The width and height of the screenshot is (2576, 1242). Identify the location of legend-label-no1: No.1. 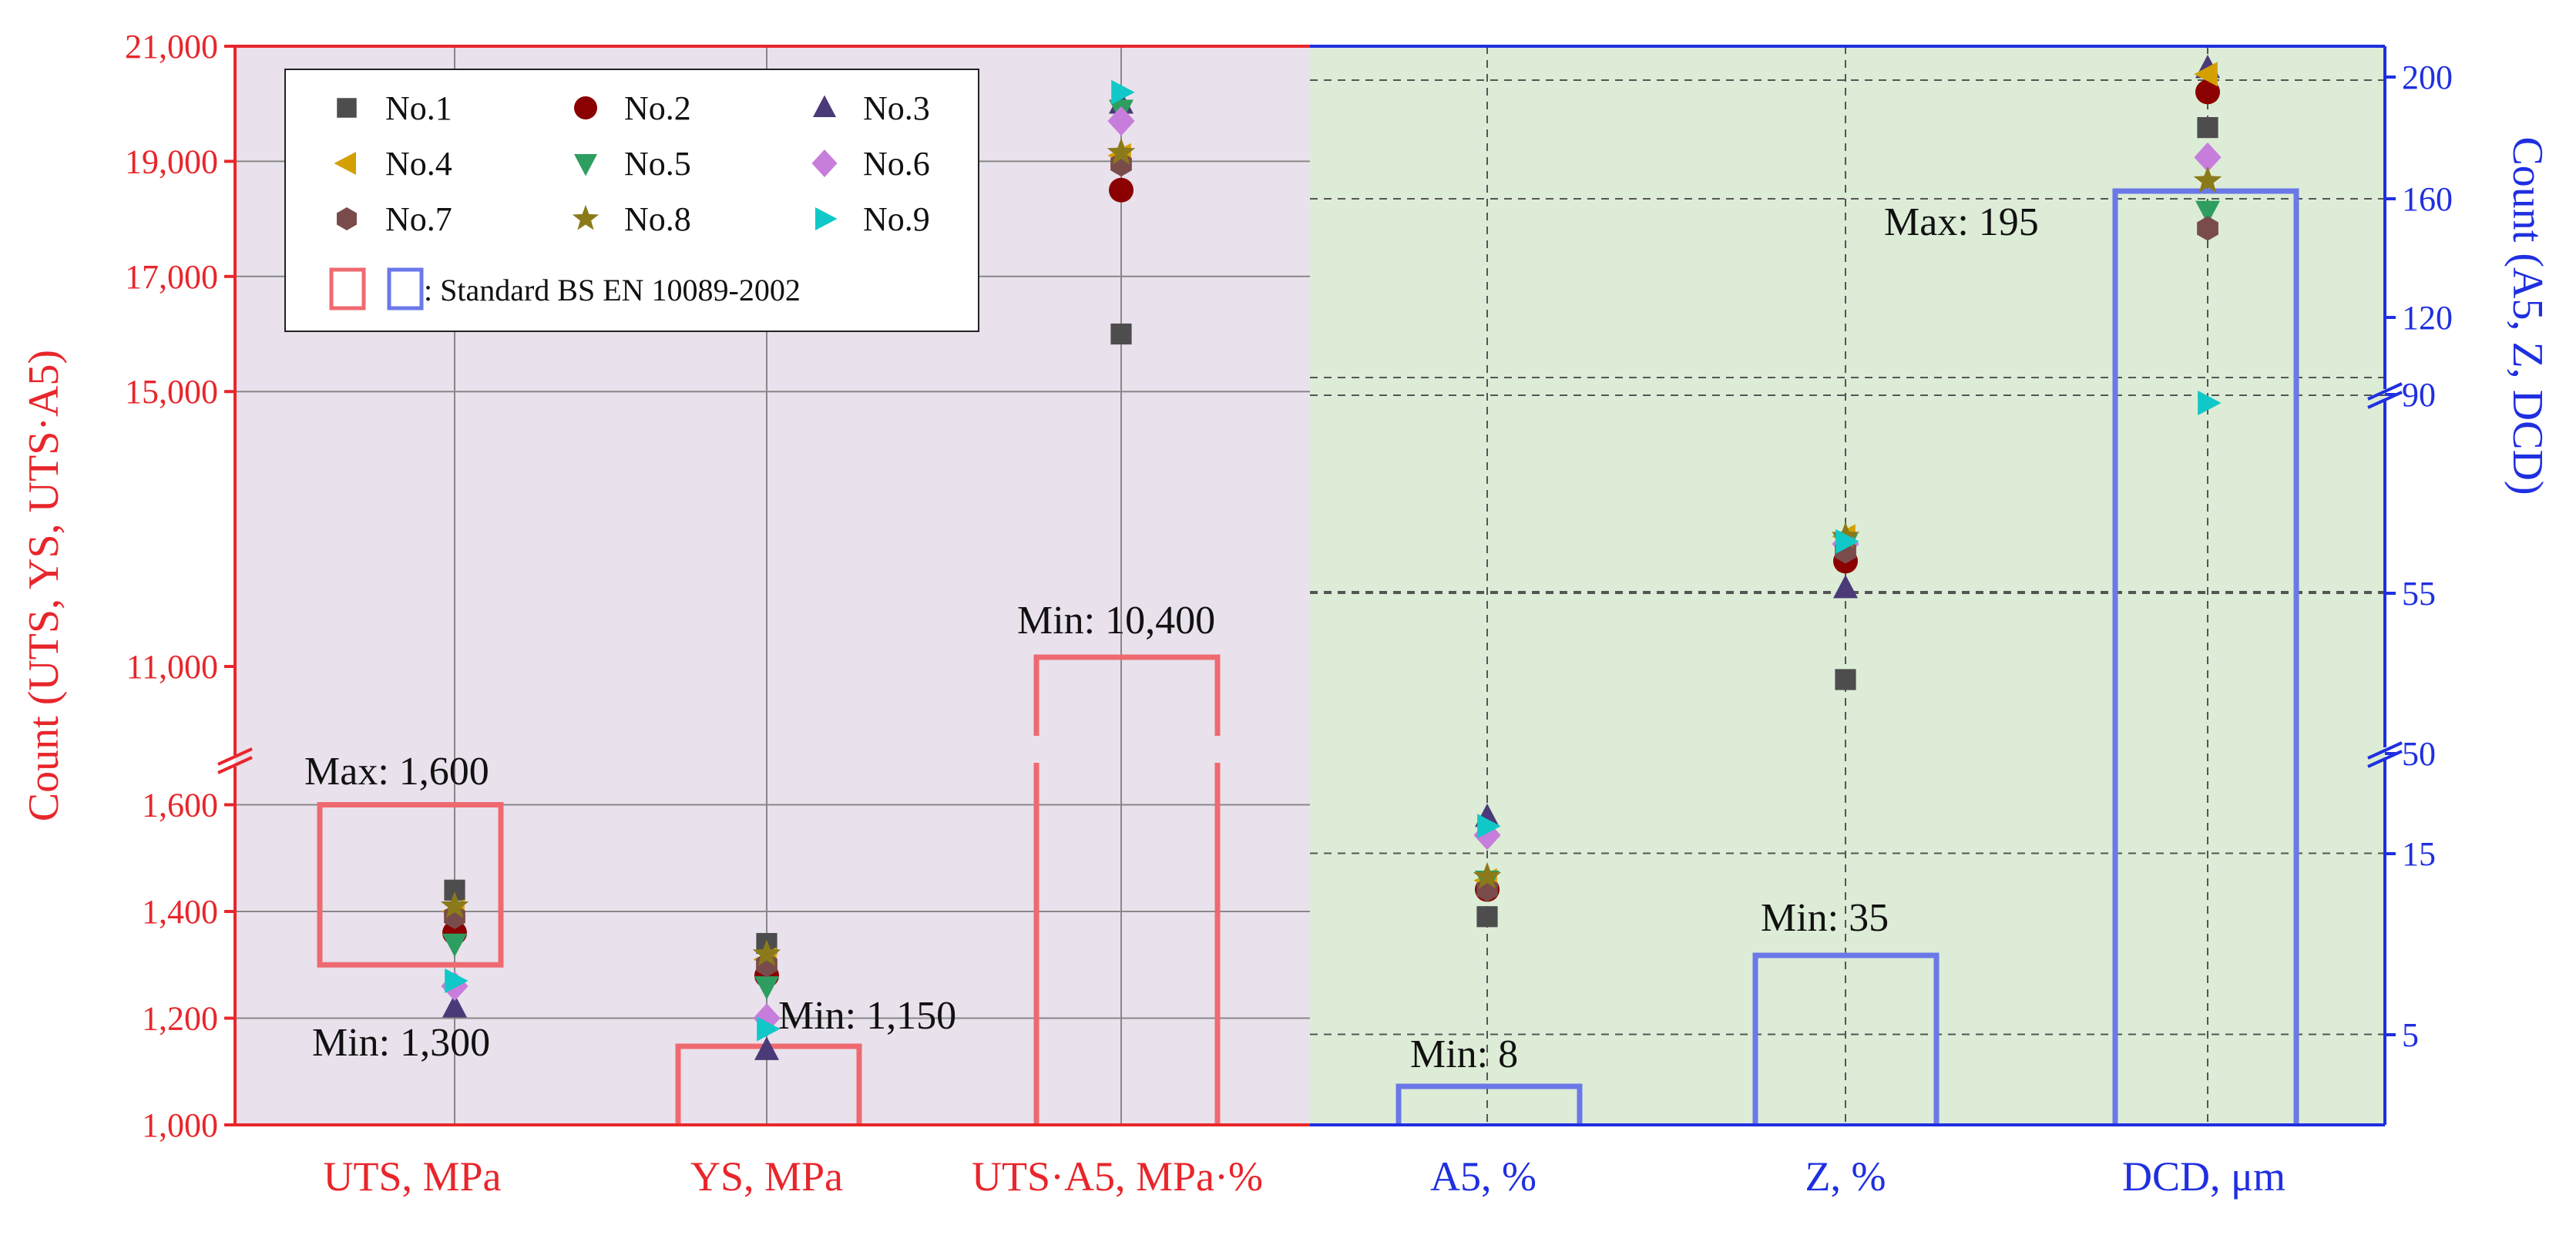
(418, 108).